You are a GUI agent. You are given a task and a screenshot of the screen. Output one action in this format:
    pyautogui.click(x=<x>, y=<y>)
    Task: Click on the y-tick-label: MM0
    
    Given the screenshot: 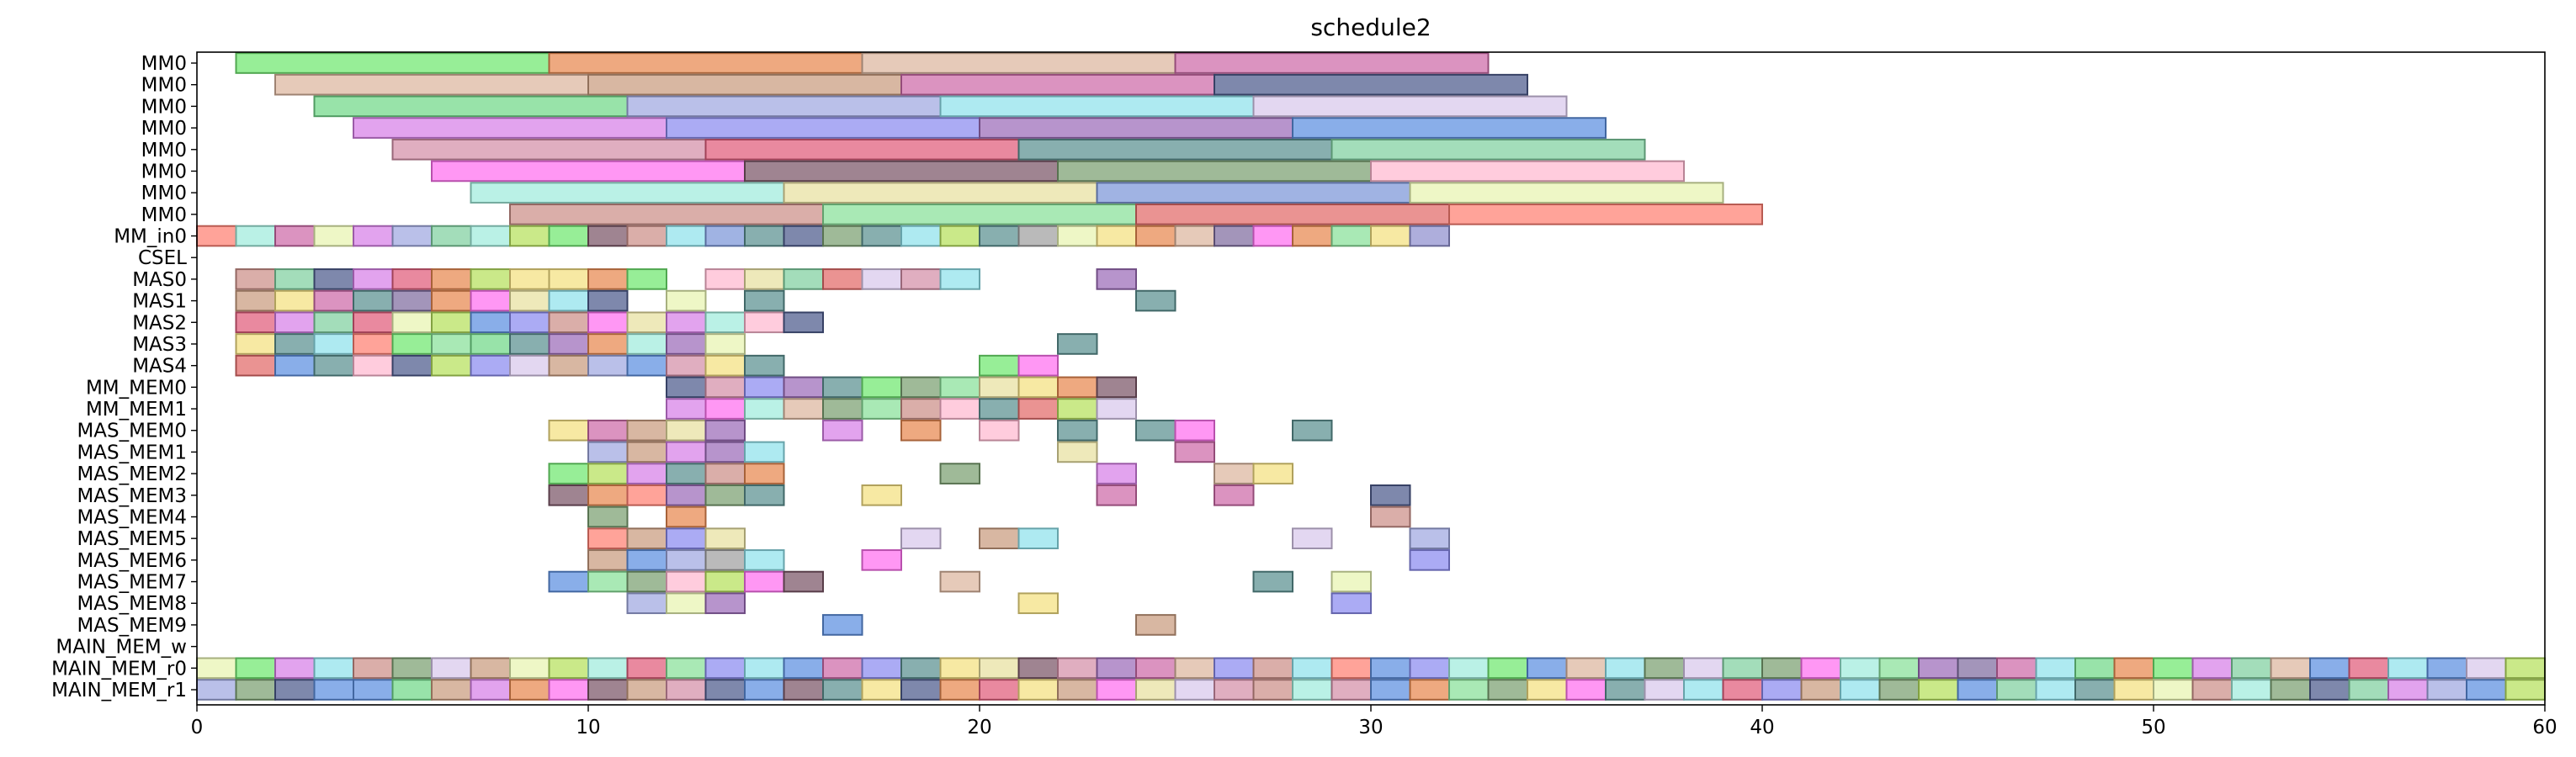 What is the action you would take?
    pyautogui.click(x=164, y=129)
    